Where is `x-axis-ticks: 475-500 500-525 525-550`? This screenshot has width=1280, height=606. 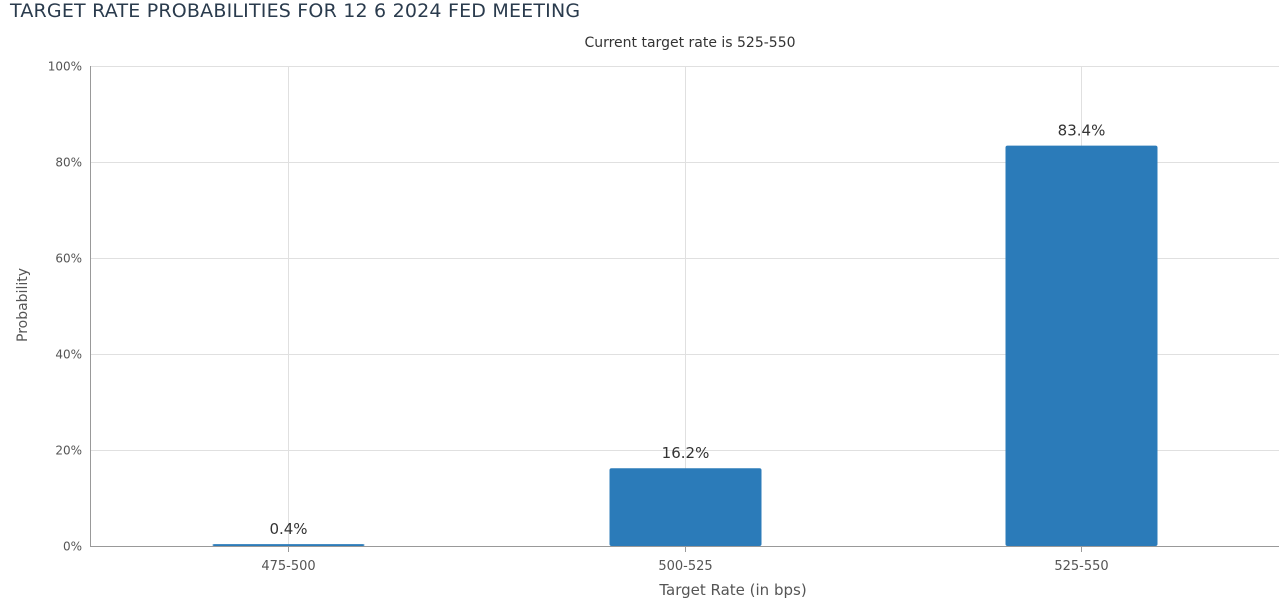 x-axis-ticks: 475-500 500-525 525-550 is located at coordinates (685, 560).